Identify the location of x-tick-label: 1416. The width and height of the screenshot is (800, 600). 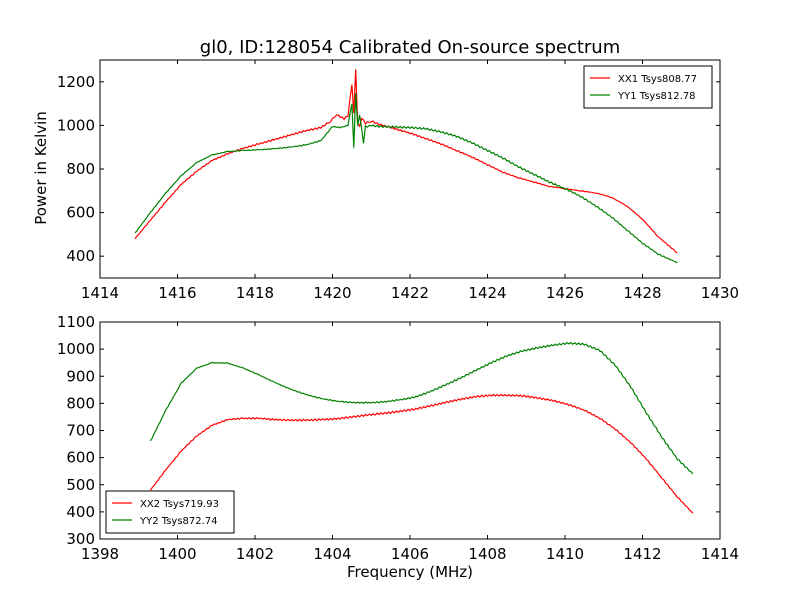
(177, 293).